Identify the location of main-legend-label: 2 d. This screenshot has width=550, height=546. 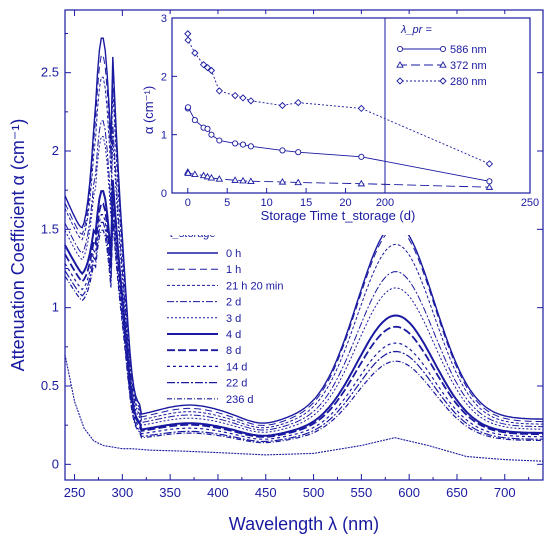
(233, 303).